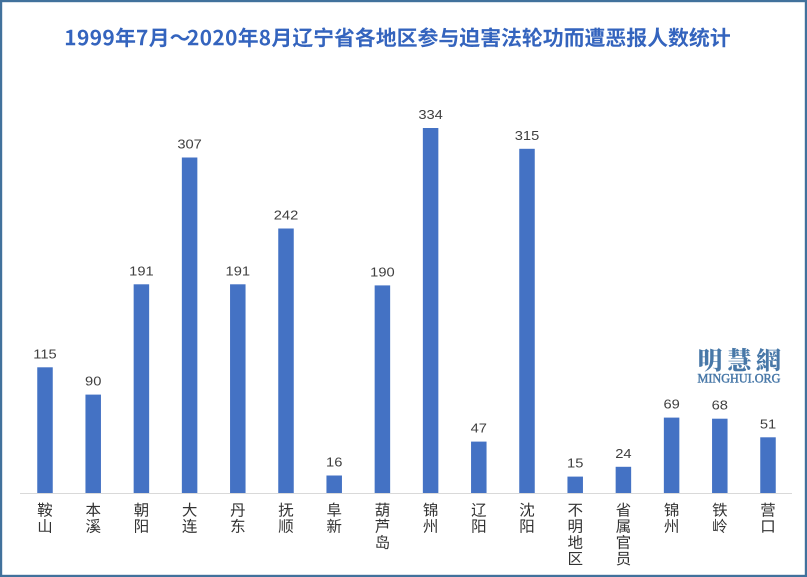 This screenshot has height=577, width=807. I want to click on svg-text: 90, so click(93, 380).